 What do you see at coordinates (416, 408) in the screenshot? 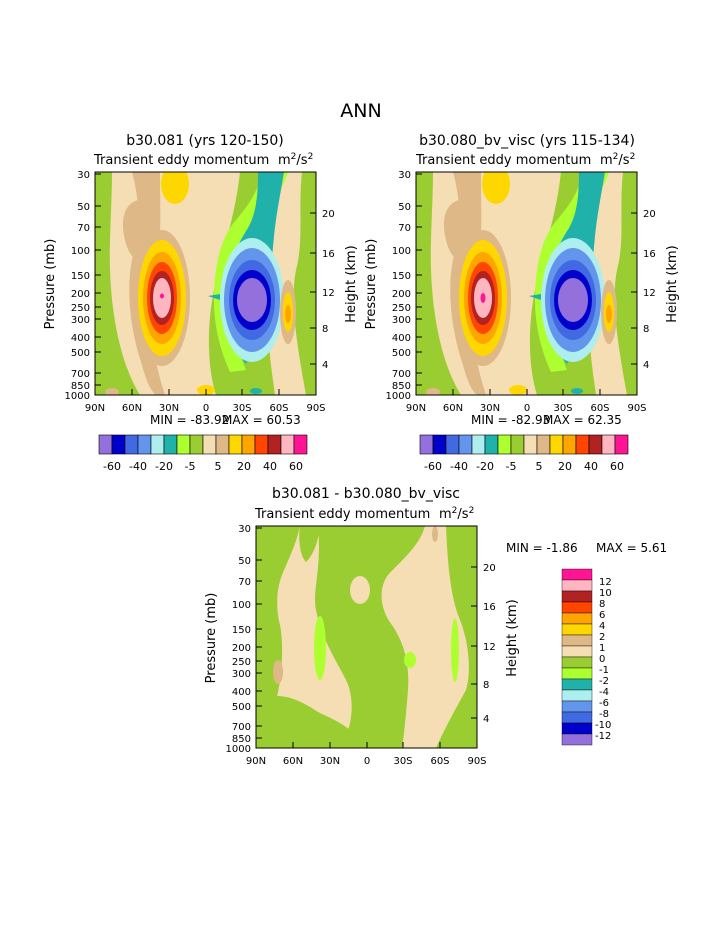
I see `x-tick-label: 90N` at bounding box center [416, 408].